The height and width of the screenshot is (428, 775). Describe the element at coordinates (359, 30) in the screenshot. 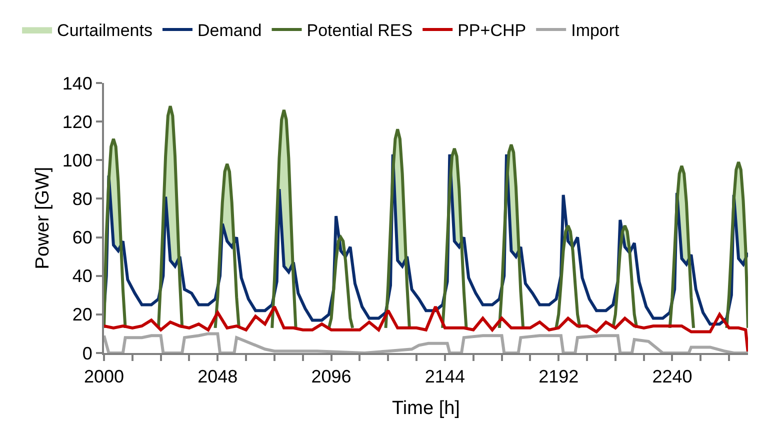

I see `legend-label: Potential RES` at that location.